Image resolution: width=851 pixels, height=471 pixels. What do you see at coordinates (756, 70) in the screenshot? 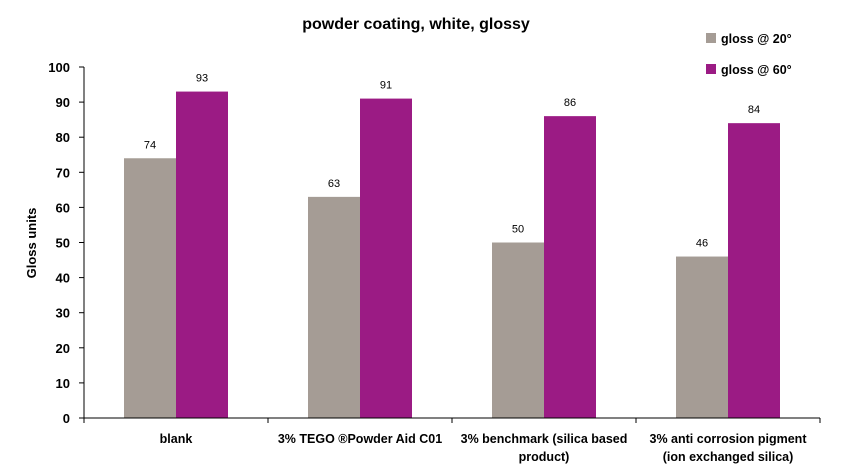
I see `legend-label: gloss @ 60°` at bounding box center [756, 70].